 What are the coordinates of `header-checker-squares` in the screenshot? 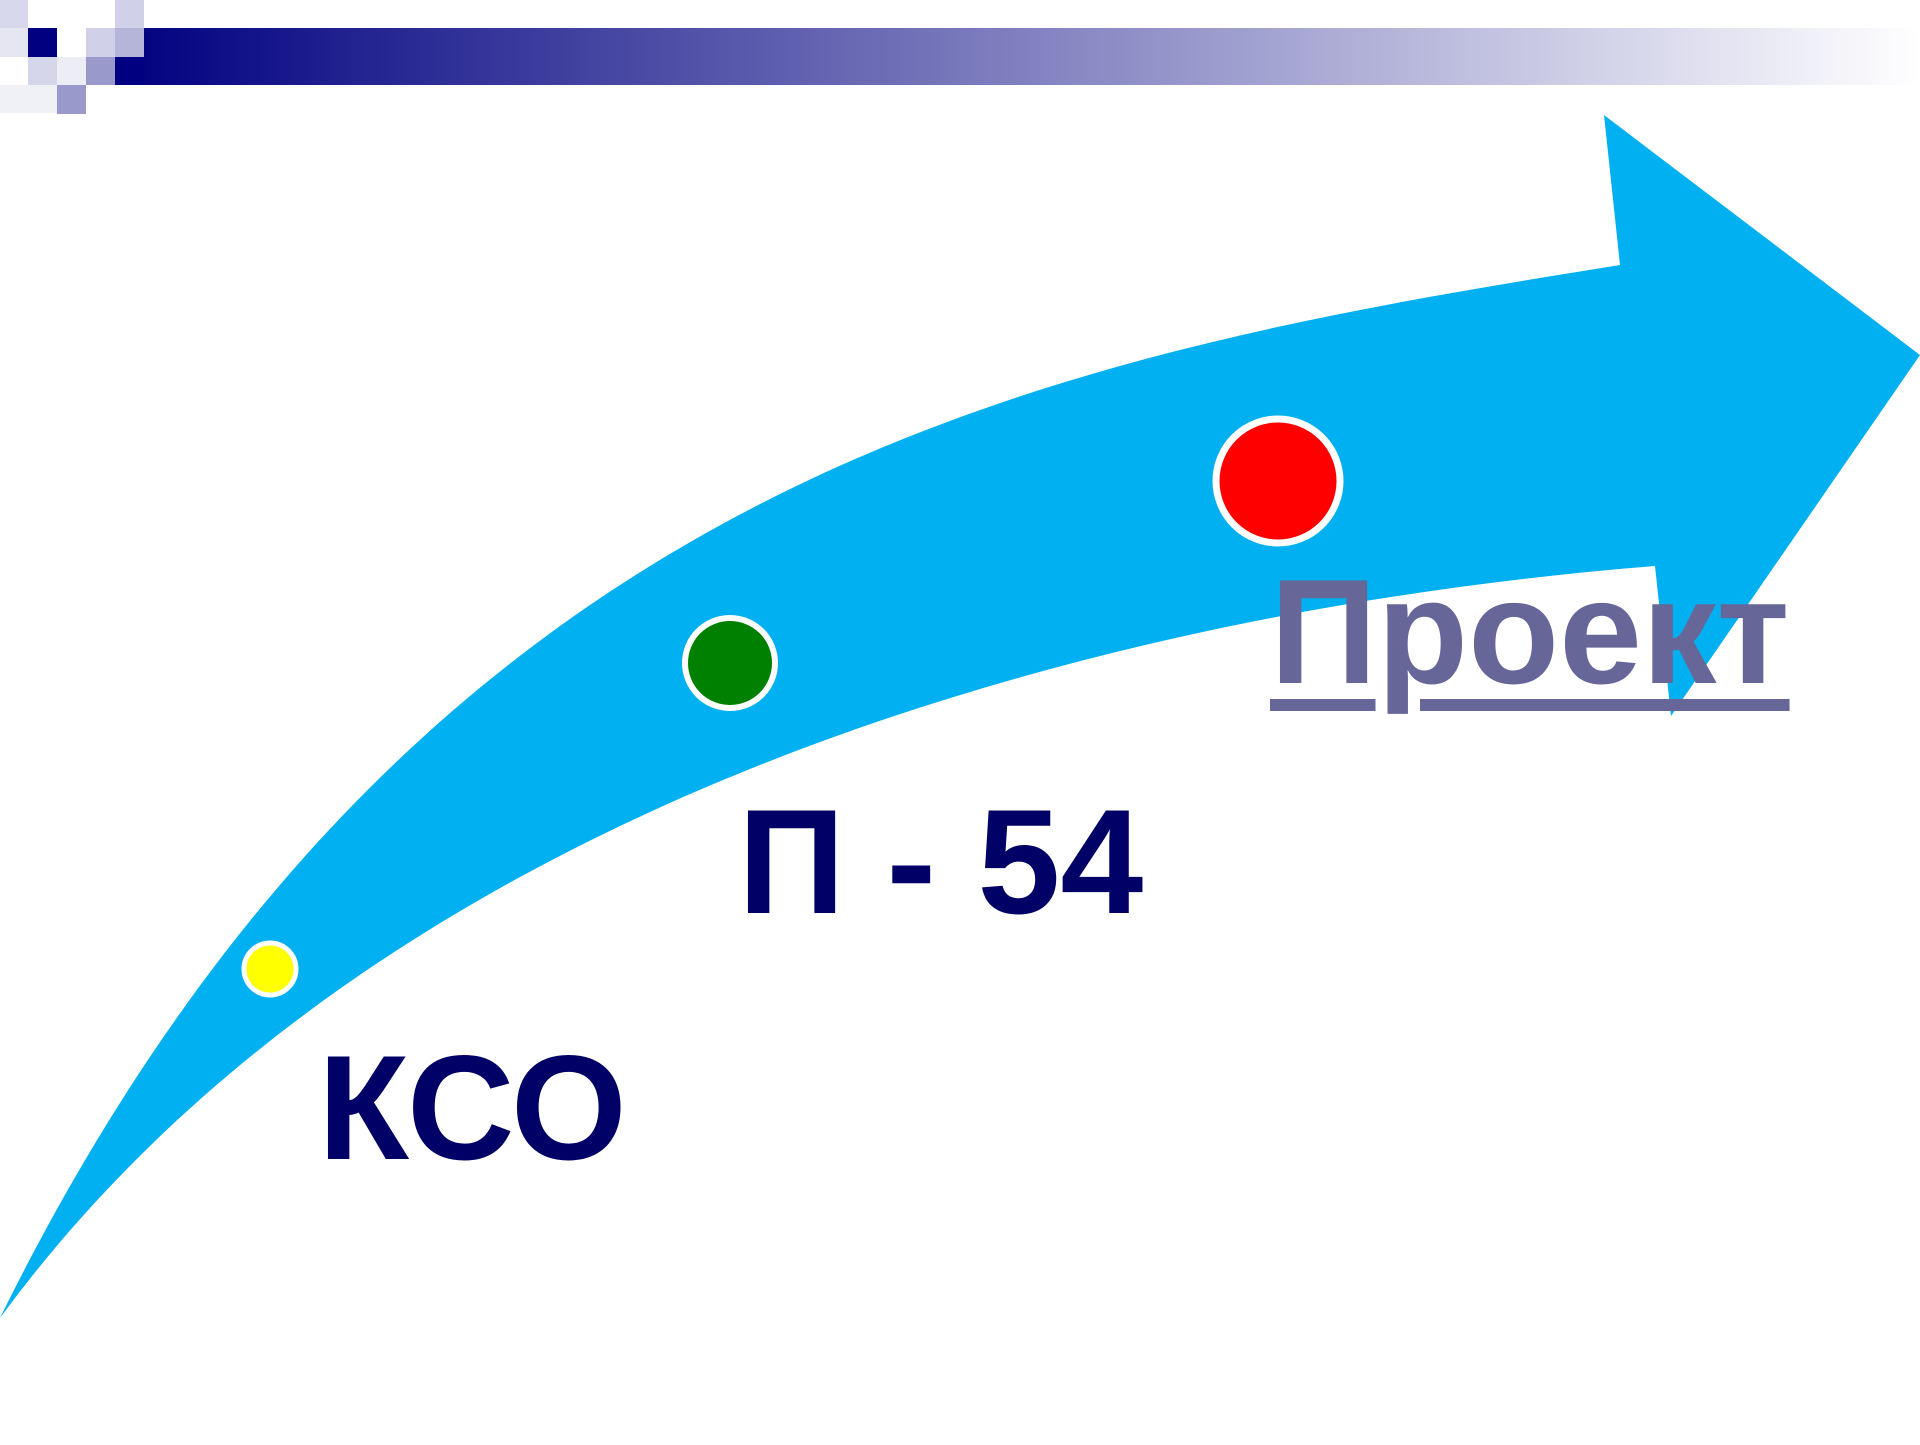 It's located at (72, 57).